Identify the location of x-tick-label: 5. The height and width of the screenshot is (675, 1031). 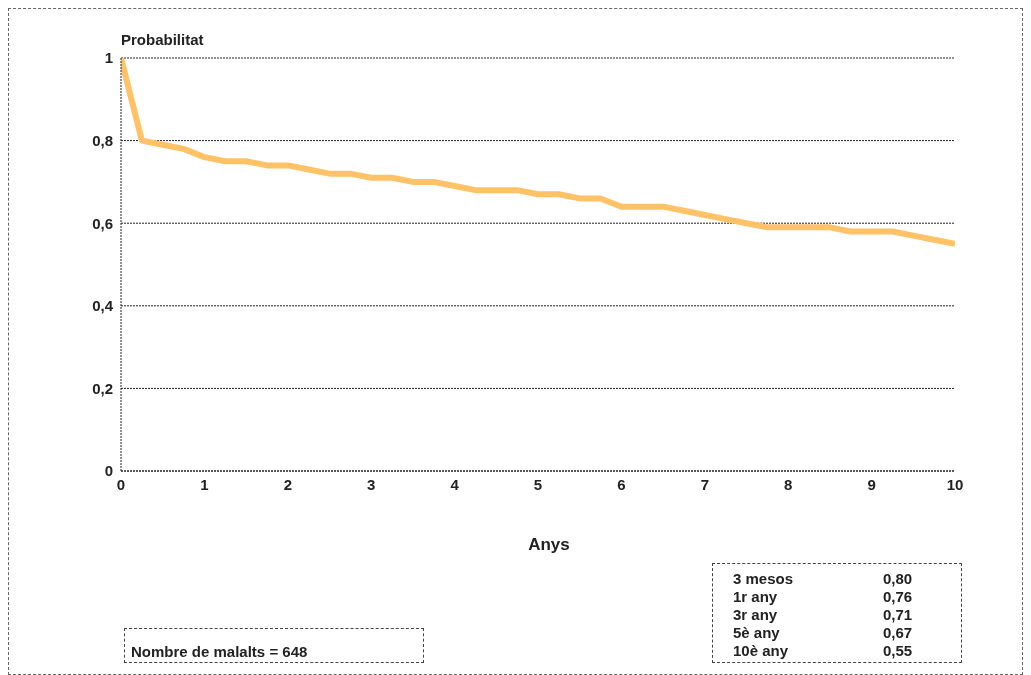
(538, 484).